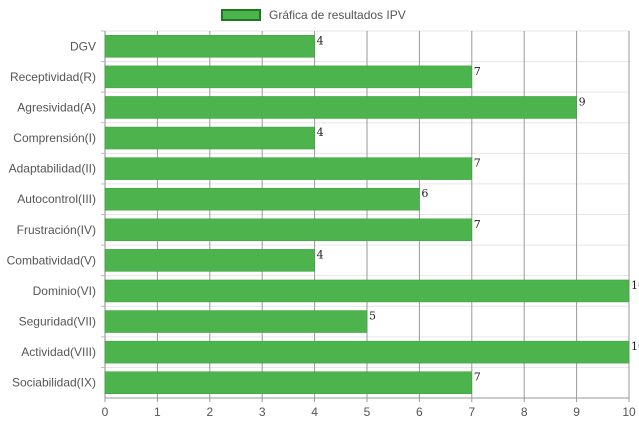  What do you see at coordinates (54, 138) in the screenshot?
I see `category-label: Comprensión(I)` at bounding box center [54, 138].